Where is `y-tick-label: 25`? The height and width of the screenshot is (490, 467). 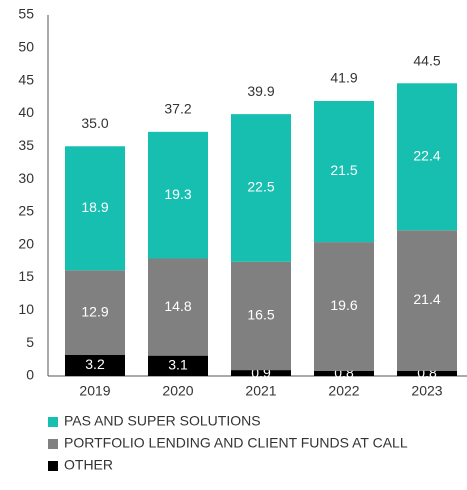 y-tick-label: 25 is located at coordinates (26, 211).